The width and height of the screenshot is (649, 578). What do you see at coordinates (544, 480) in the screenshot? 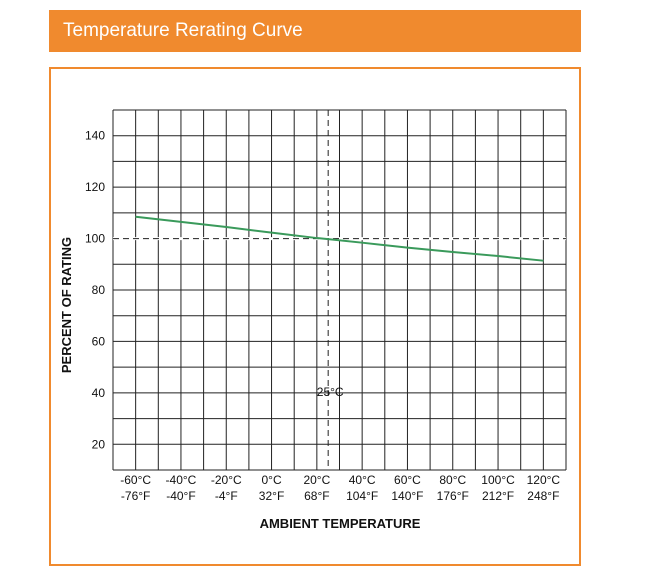
I see `x-tick-label-celsius: 120°C` at bounding box center [544, 480].